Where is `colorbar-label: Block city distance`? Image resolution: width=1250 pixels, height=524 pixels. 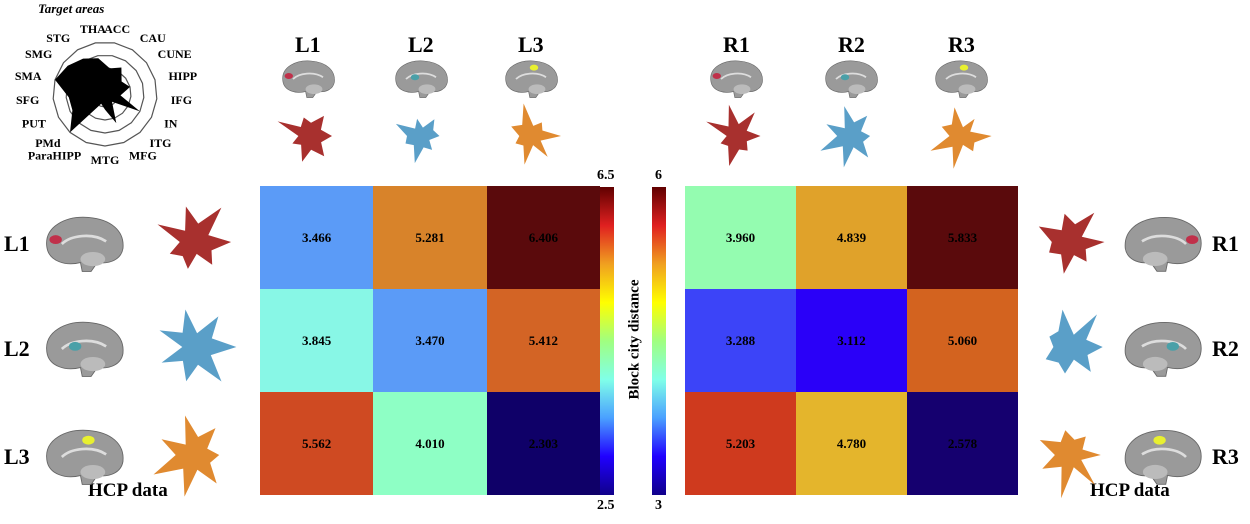 colorbar-label: Block city distance is located at coordinates (634, 339).